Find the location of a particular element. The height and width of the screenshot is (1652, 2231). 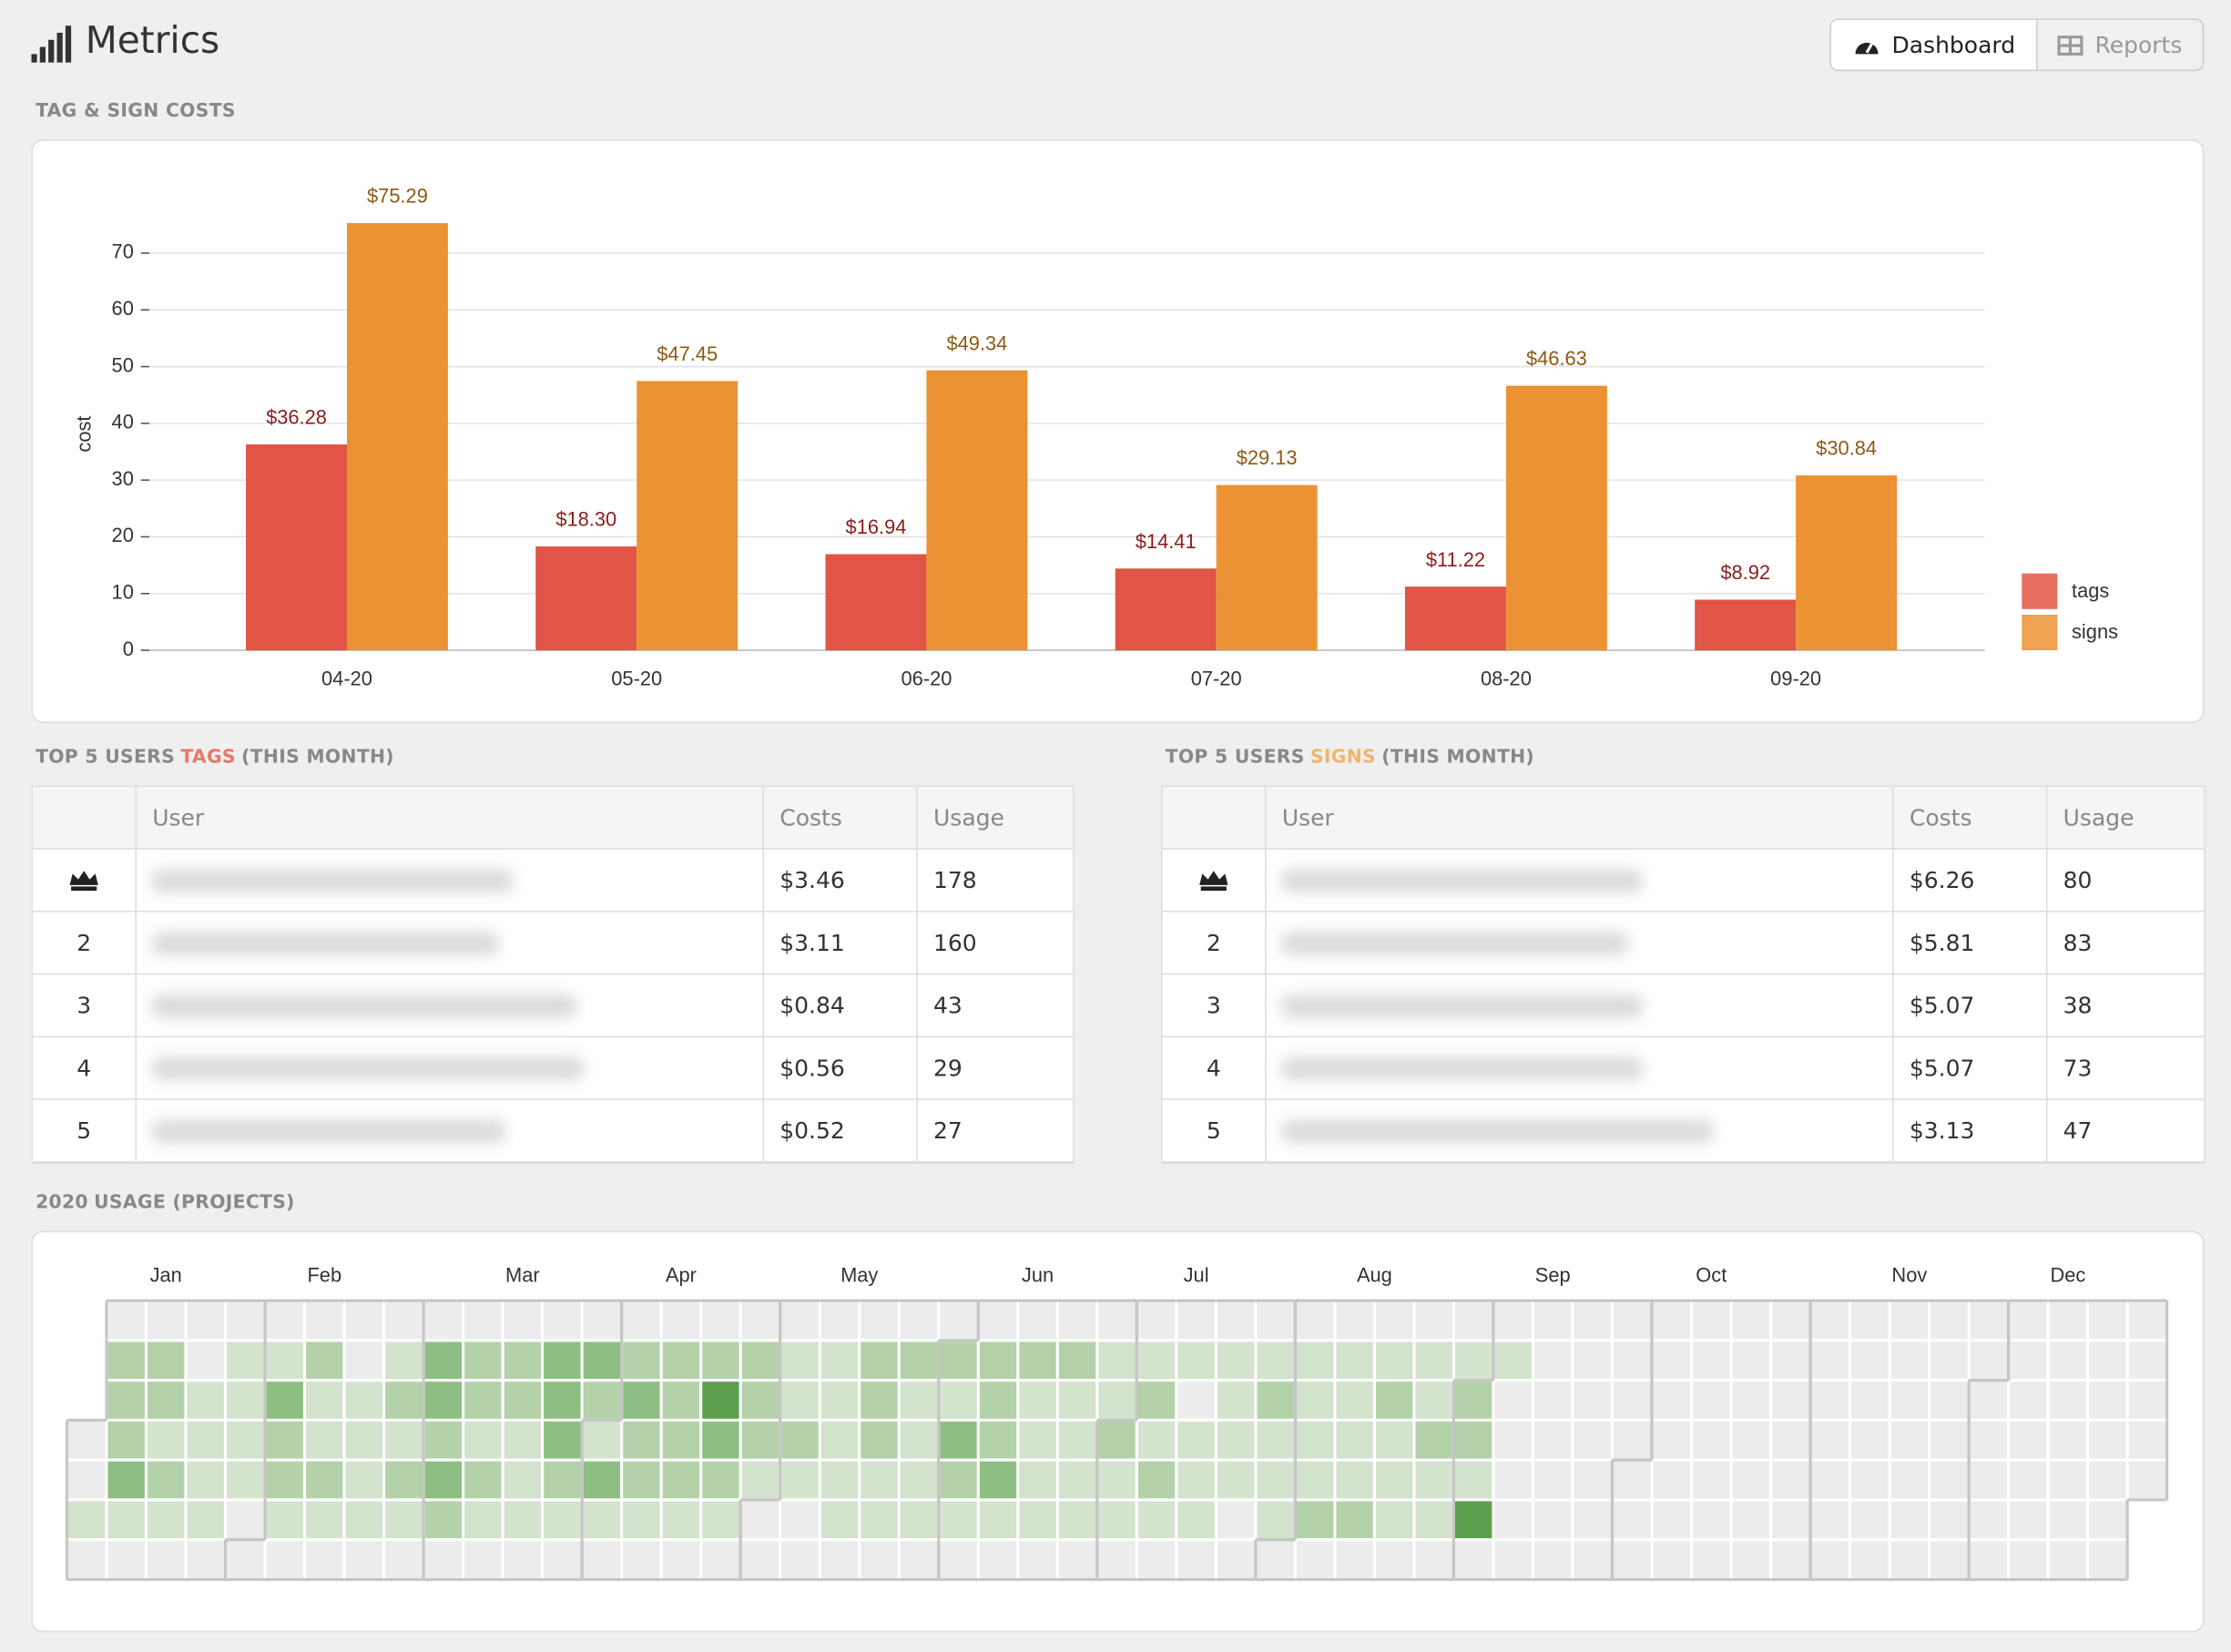

cost-cell: $3.46 is located at coordinates (841, 881).